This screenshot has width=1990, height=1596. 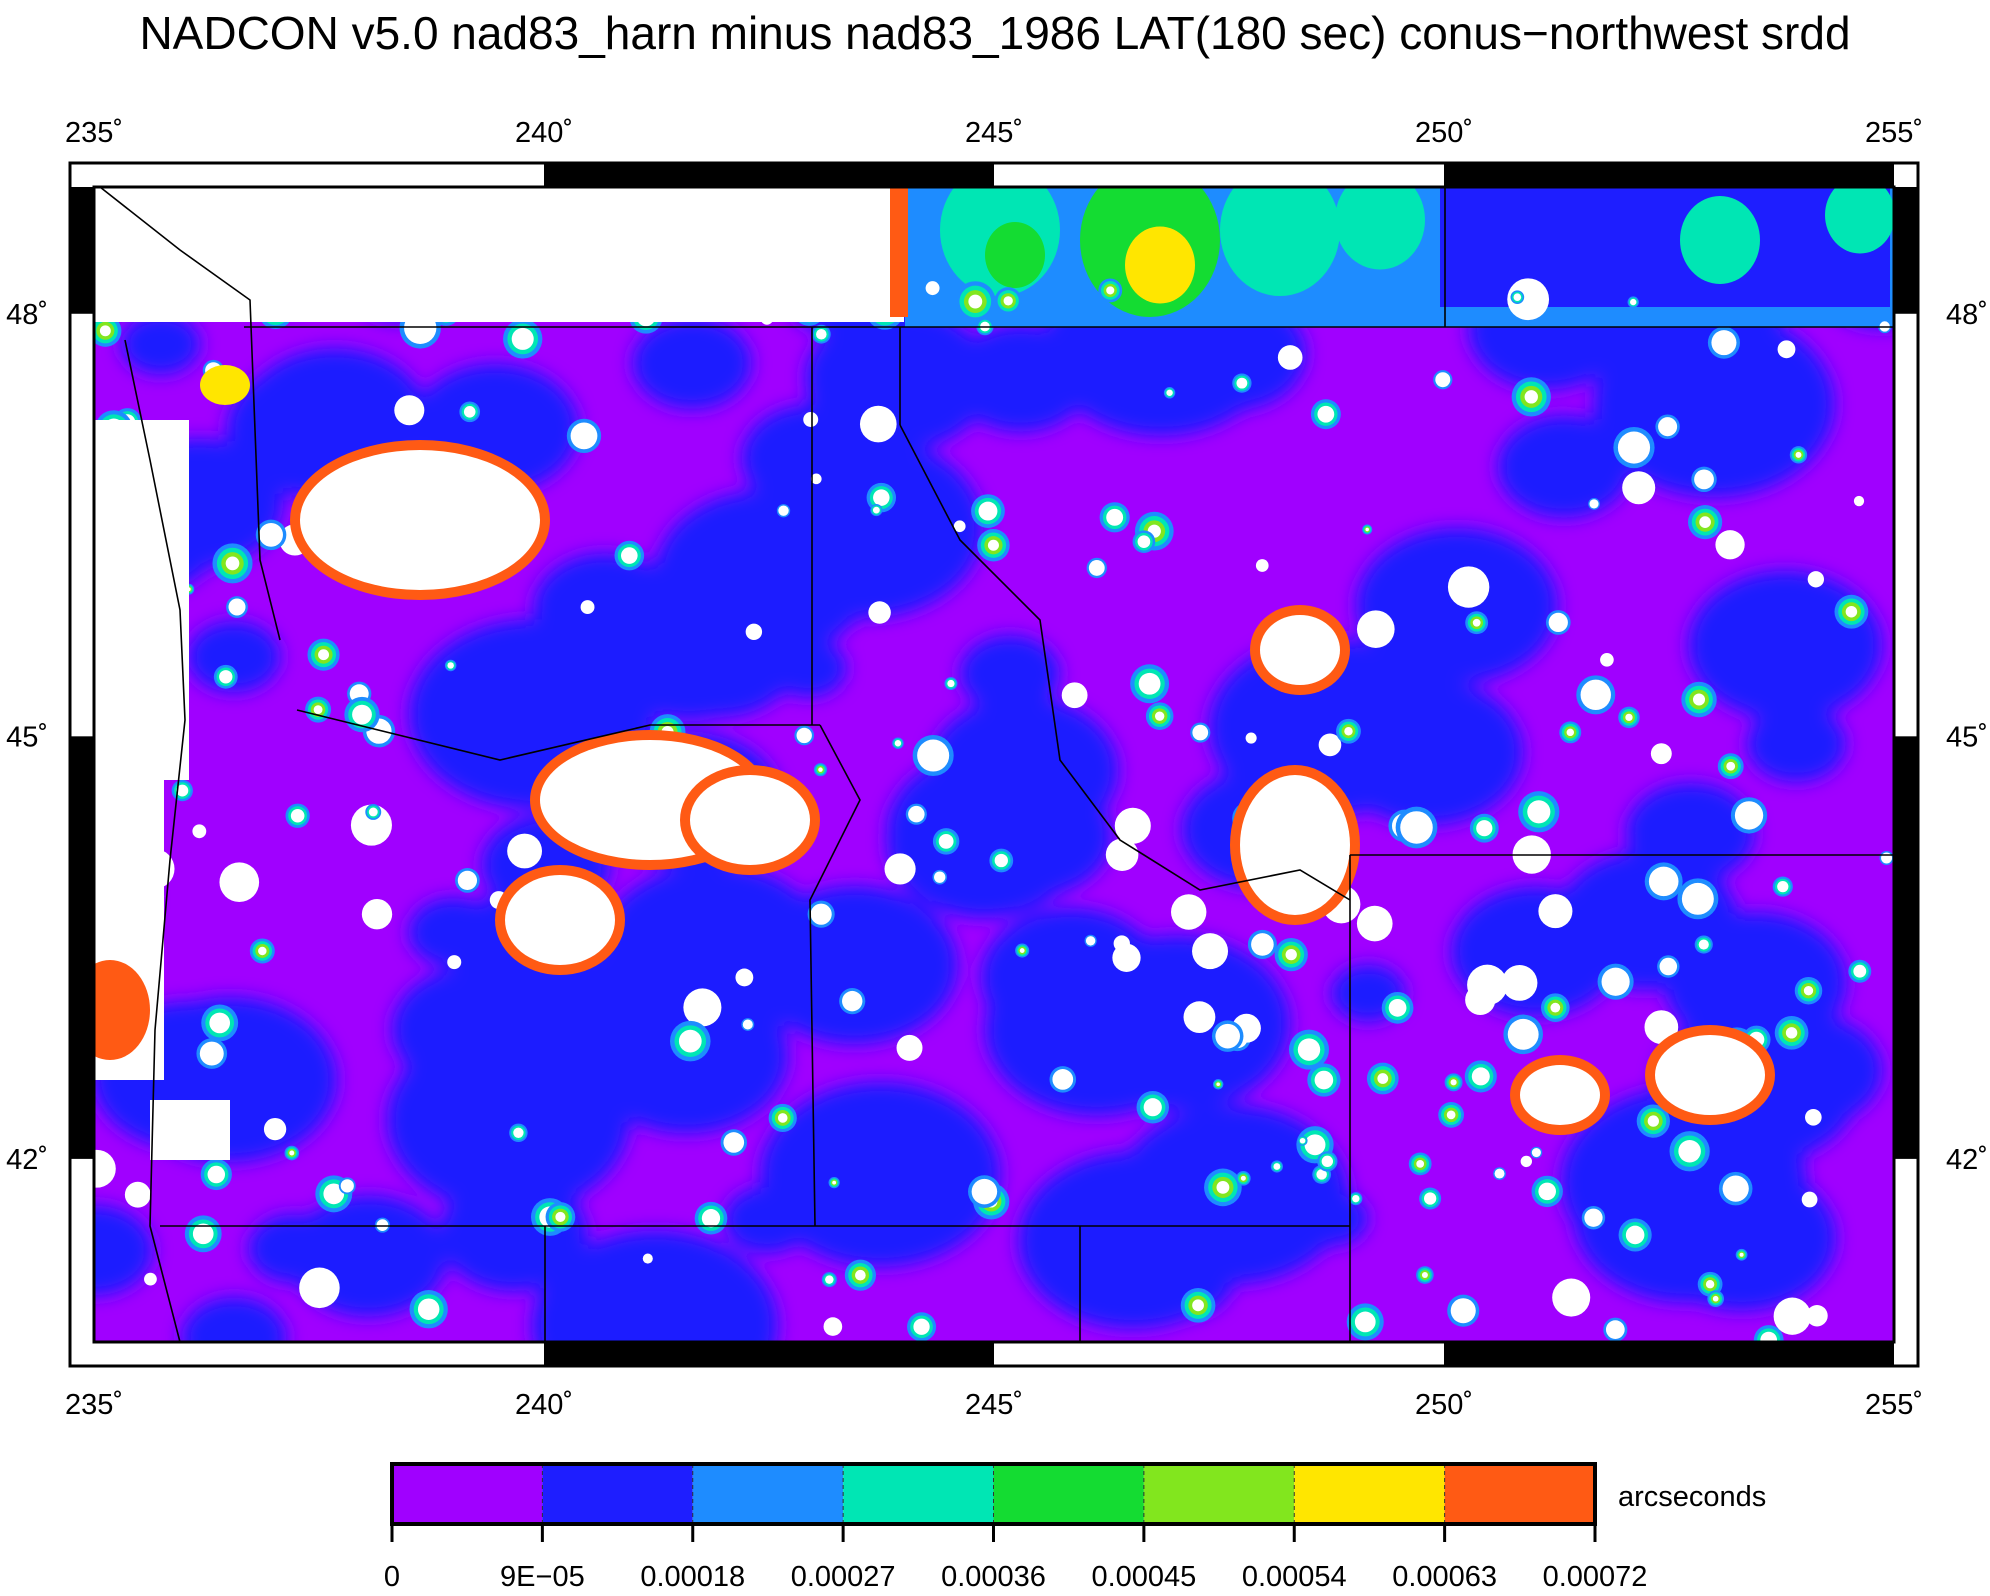 I want to click on lon-tick-label-bottom: 250˚, so click(x=1444, y=1405).